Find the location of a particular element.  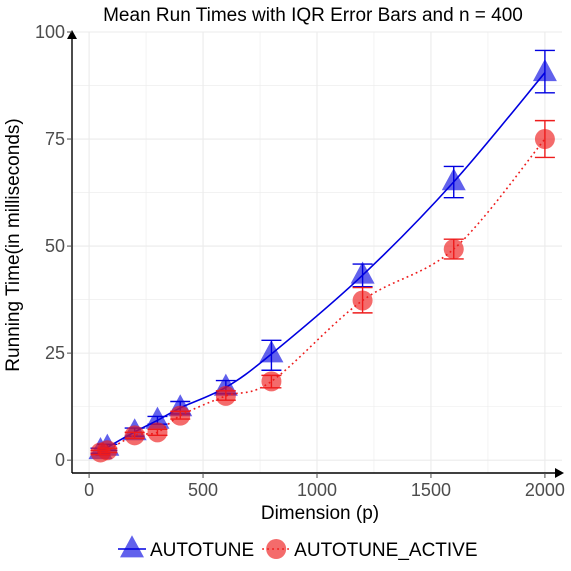

y-axis-title: Running Time(in milliseconds) is located at coordinates (13, 244).